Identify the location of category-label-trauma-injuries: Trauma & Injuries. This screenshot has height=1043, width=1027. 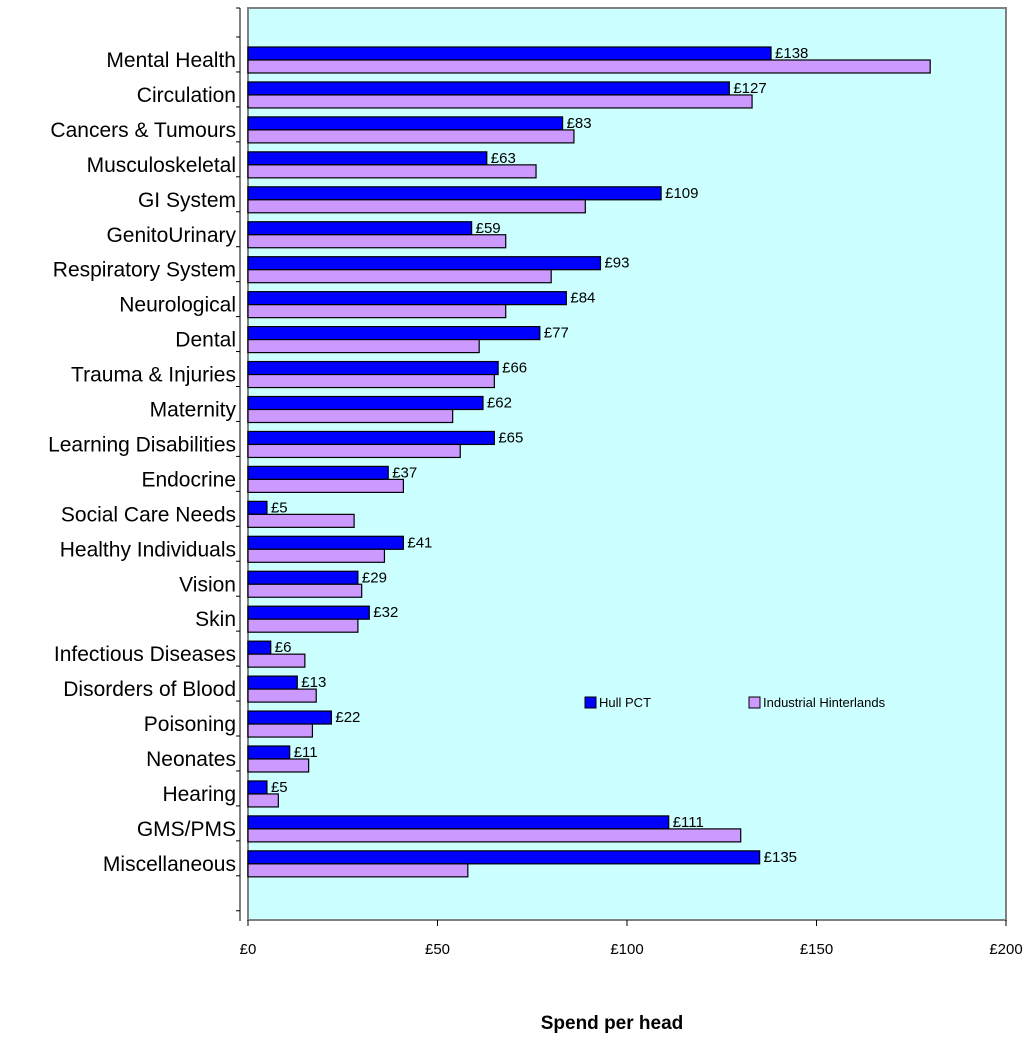
(153, 375).